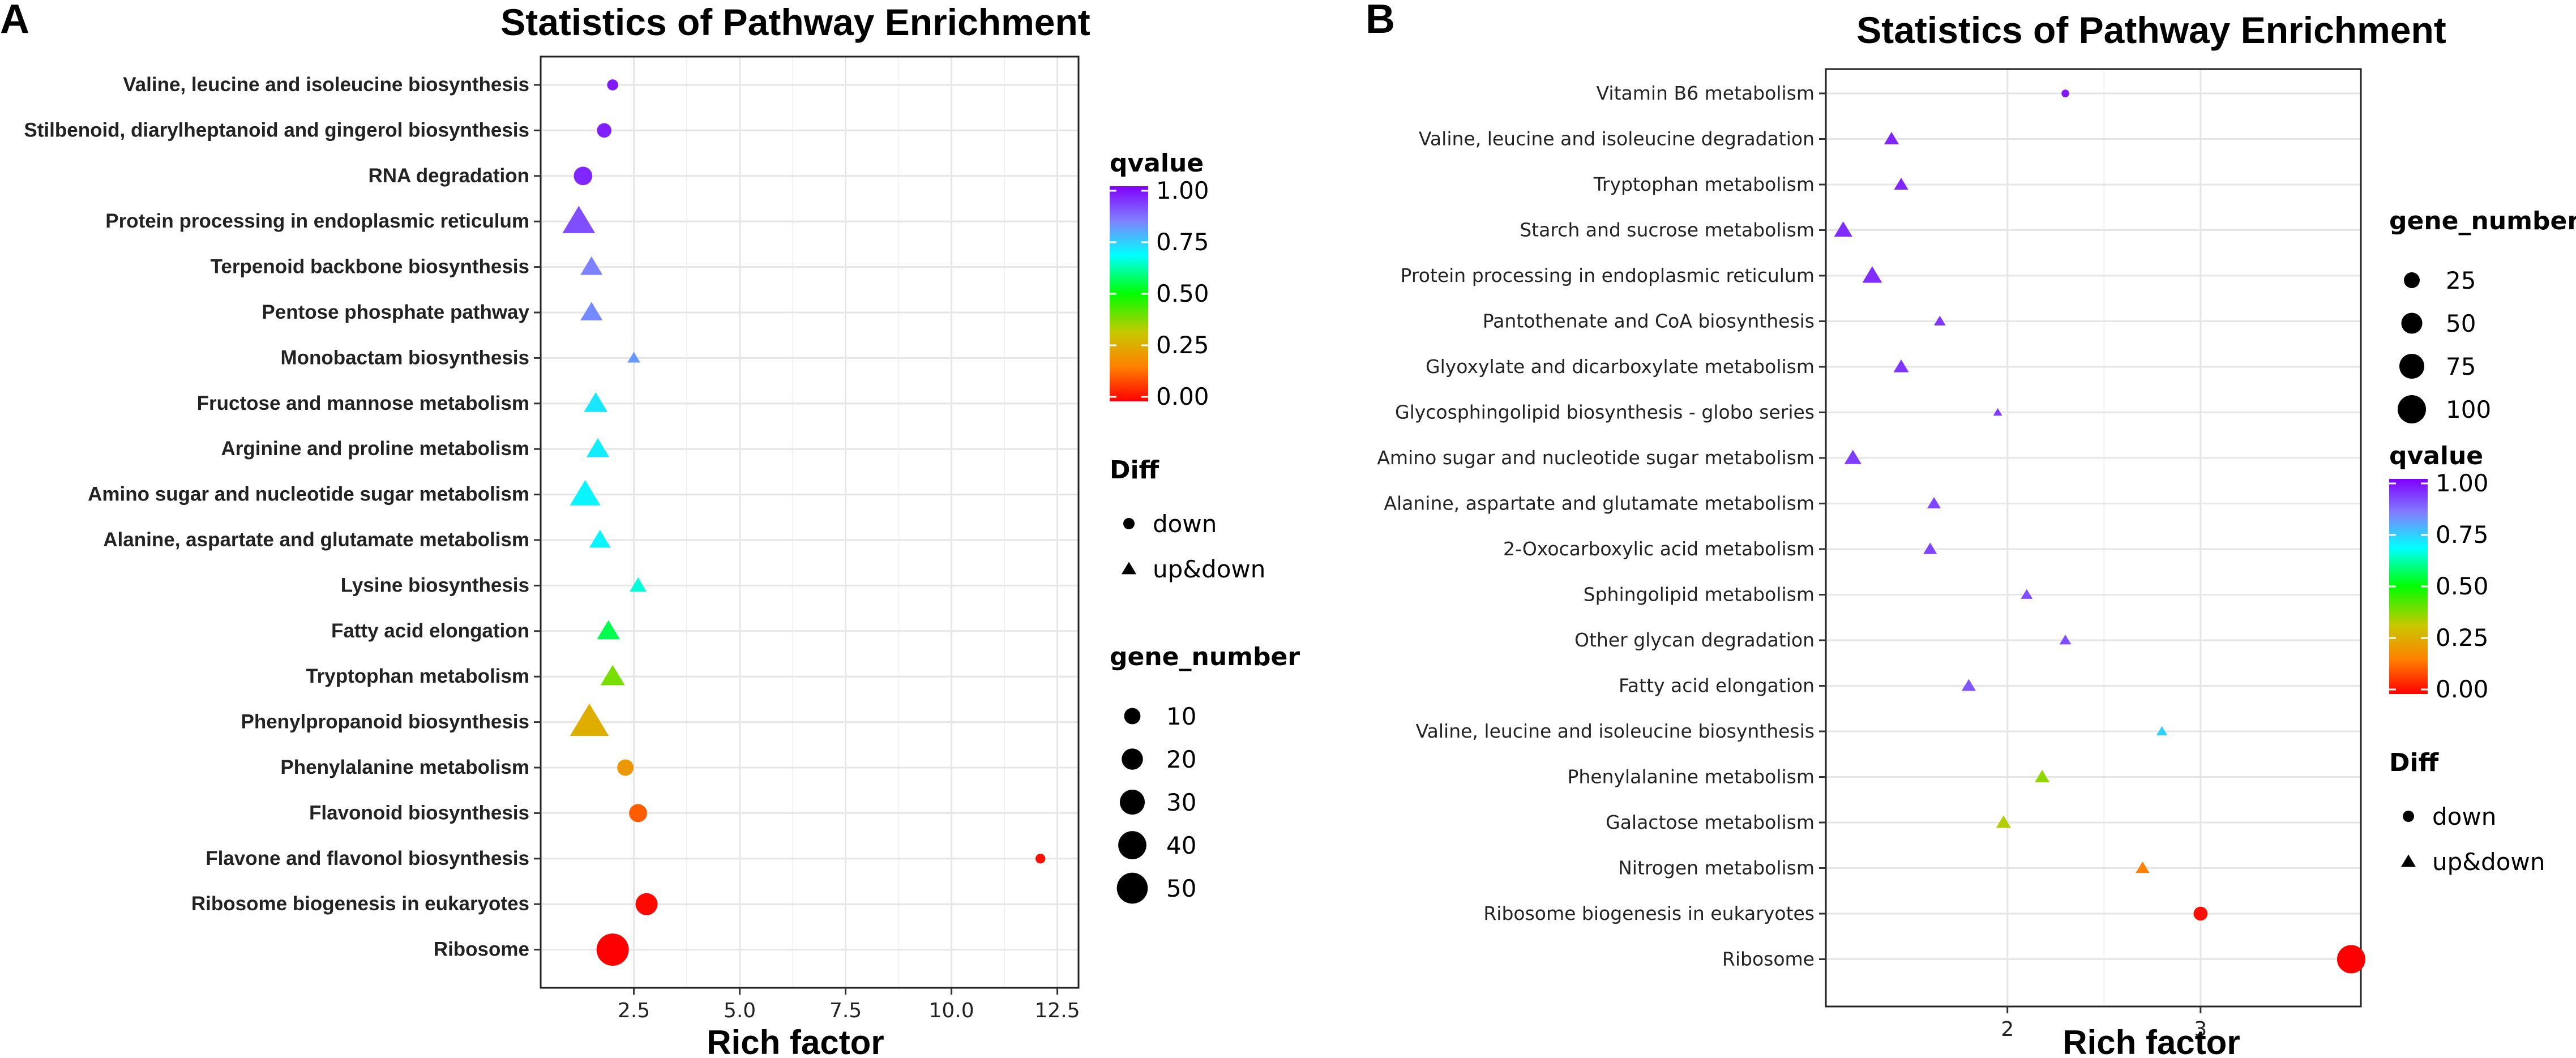  I want to click on point-pantothenate-and-coa-biosynthesis, so click(1939, 320).